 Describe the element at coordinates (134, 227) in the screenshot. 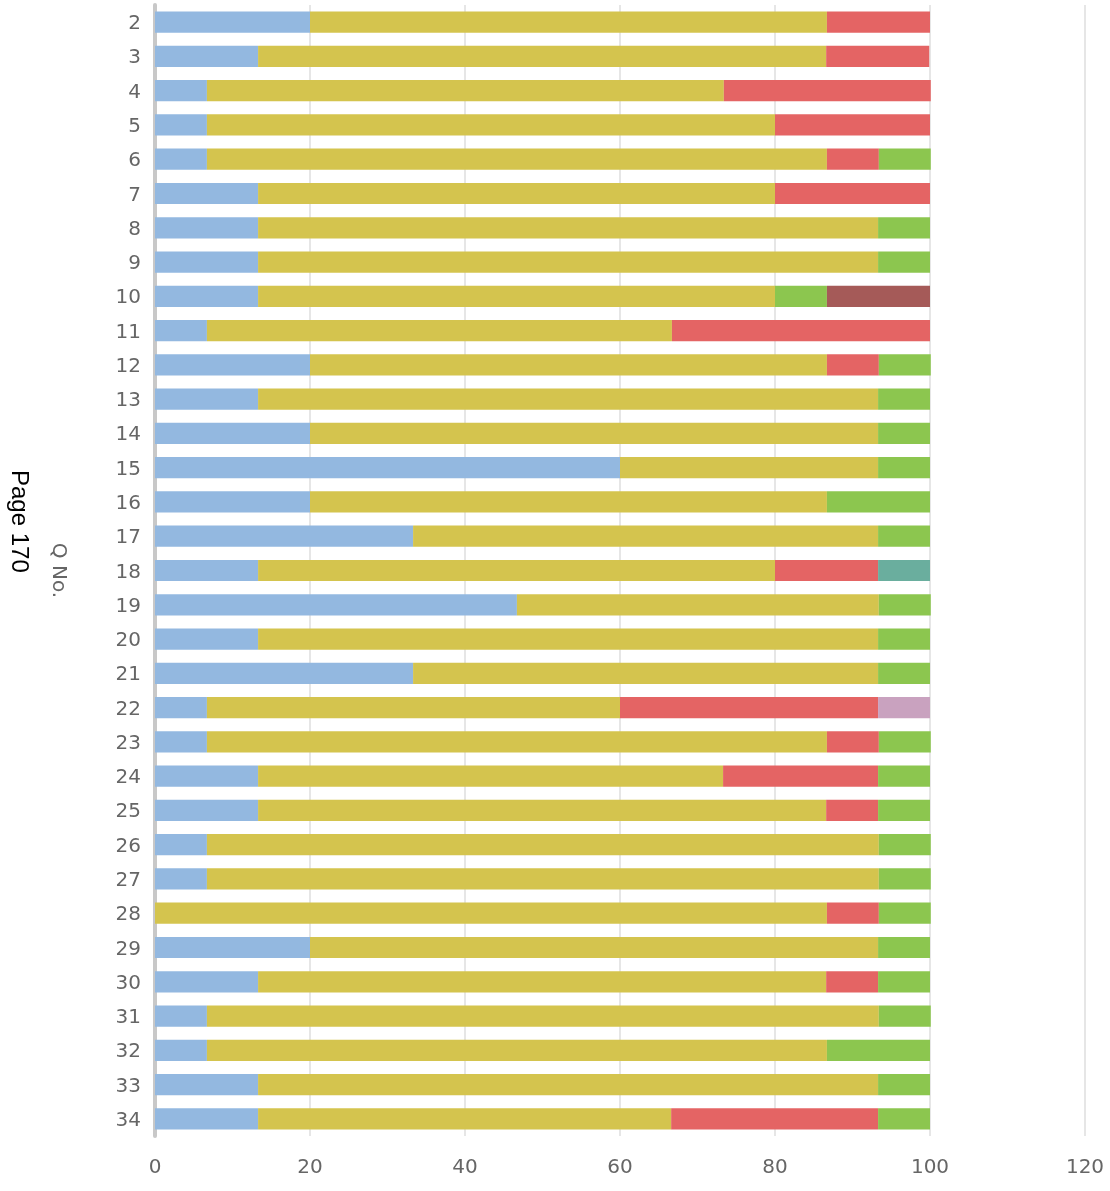

I see `y-tick-label: 8` at that location.